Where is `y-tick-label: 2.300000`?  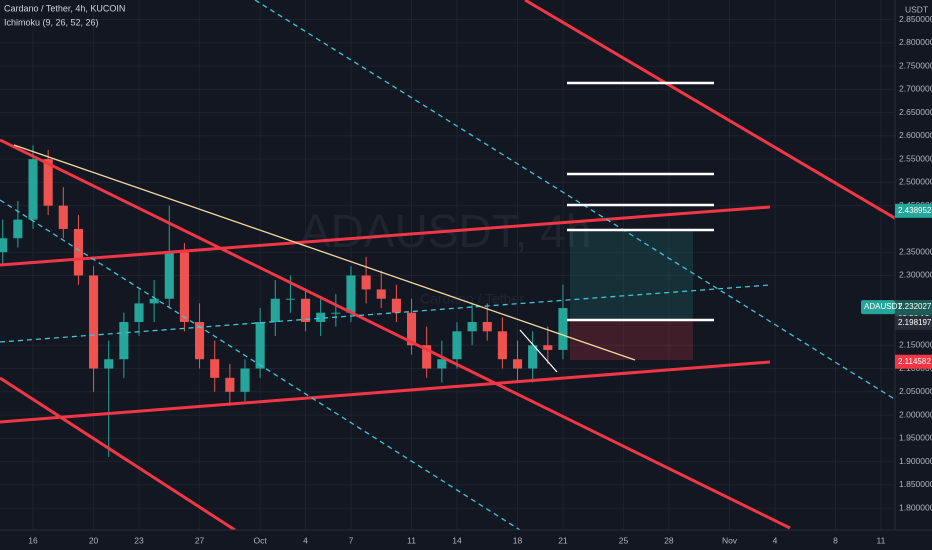
y-tick-label: 2.300000 is located at coordinates (915, 275).